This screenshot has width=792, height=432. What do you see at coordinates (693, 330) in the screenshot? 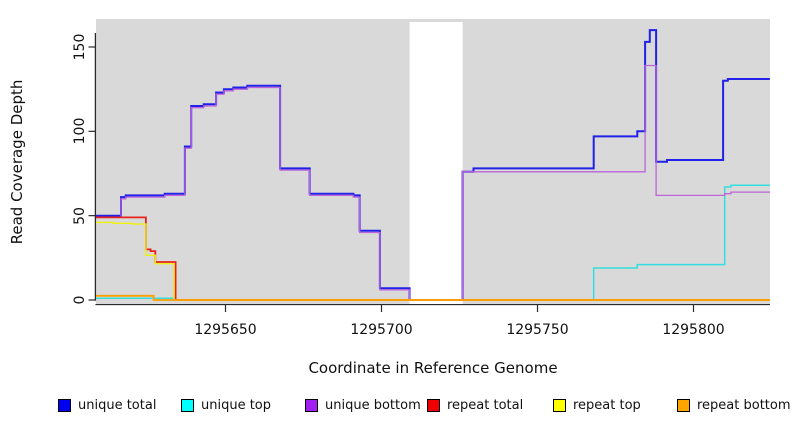
I see `x-tick-label: 1295800` at bounding box center [693, 330].